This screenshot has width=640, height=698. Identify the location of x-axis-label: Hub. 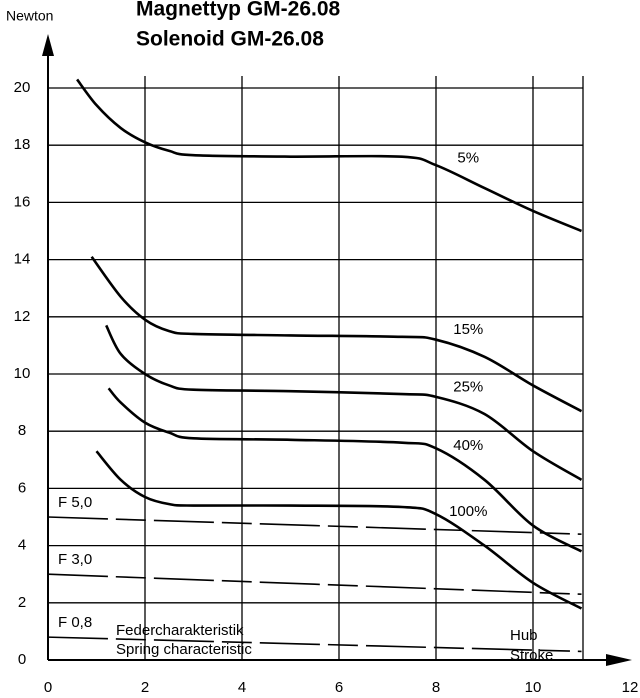
(524, 635).